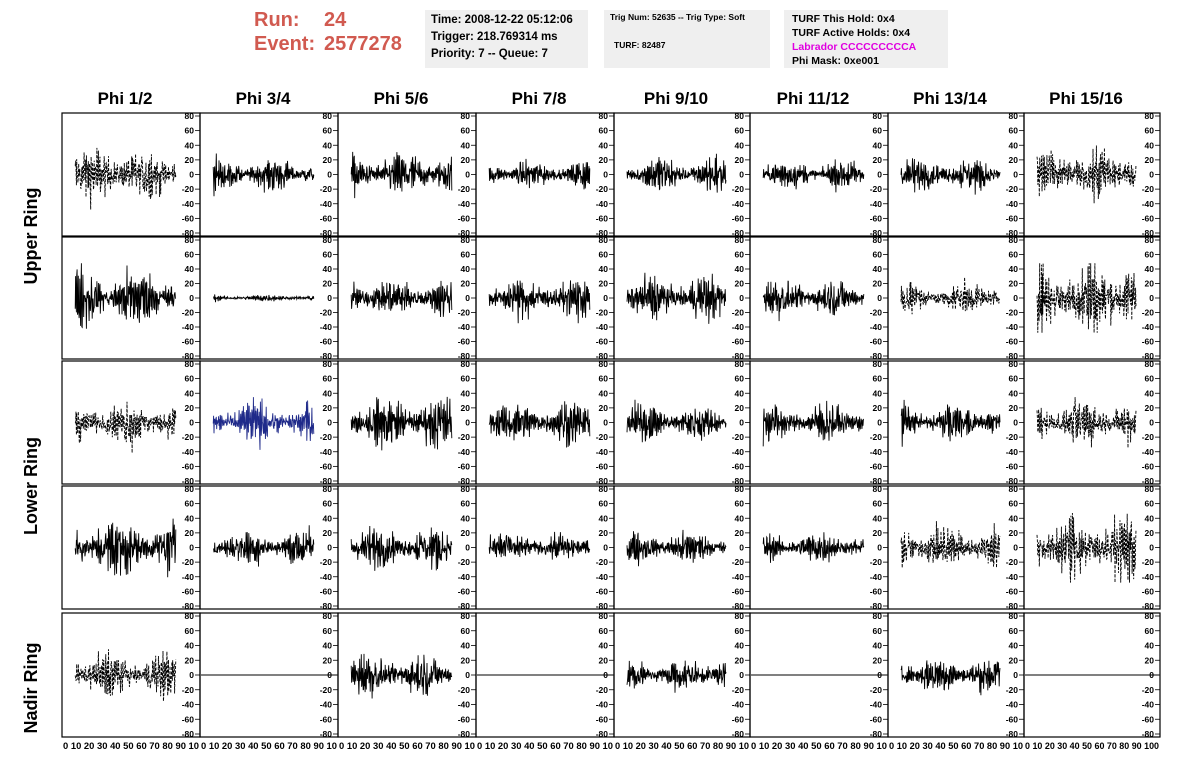 This screenshot has width=1196, height=772. Describe the element at coordinates (363, 44) in the screenshot. I see `event-value: 2577278` at that location.